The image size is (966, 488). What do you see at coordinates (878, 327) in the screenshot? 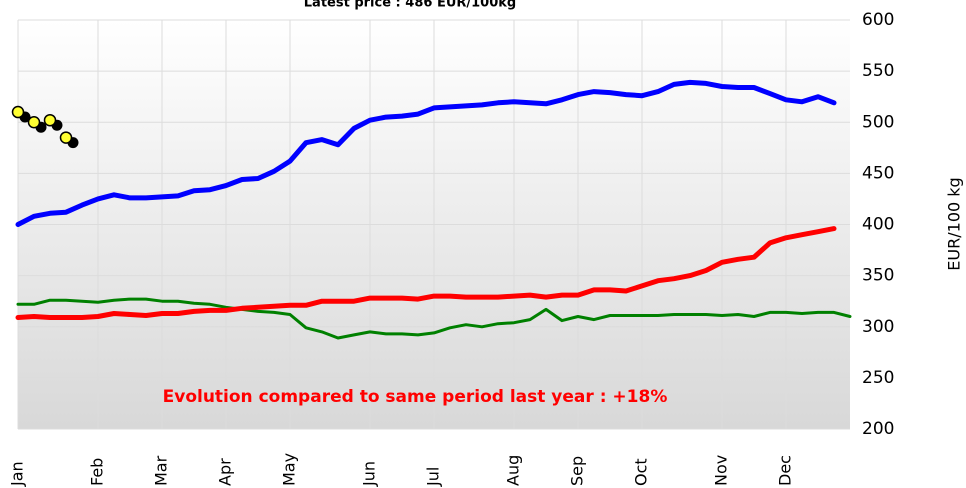
I see `y-tick-label: 300` at bounding box center [878, 327].